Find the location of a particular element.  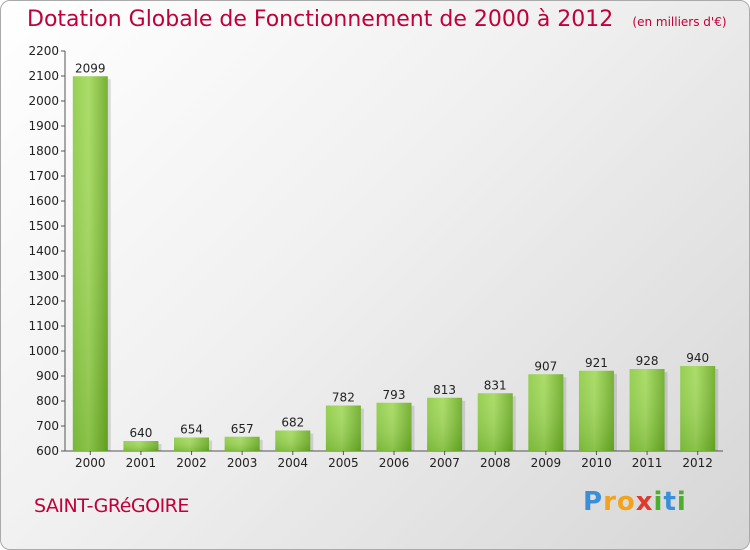

value-label: 654 is located at coordinates (191, 430).